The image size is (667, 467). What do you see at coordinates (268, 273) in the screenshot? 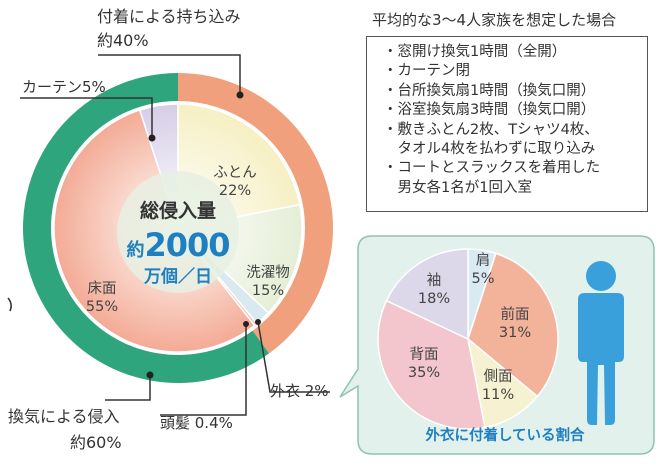
I see `laundry-name: 洗濯物` at bounding box center [268, 273].